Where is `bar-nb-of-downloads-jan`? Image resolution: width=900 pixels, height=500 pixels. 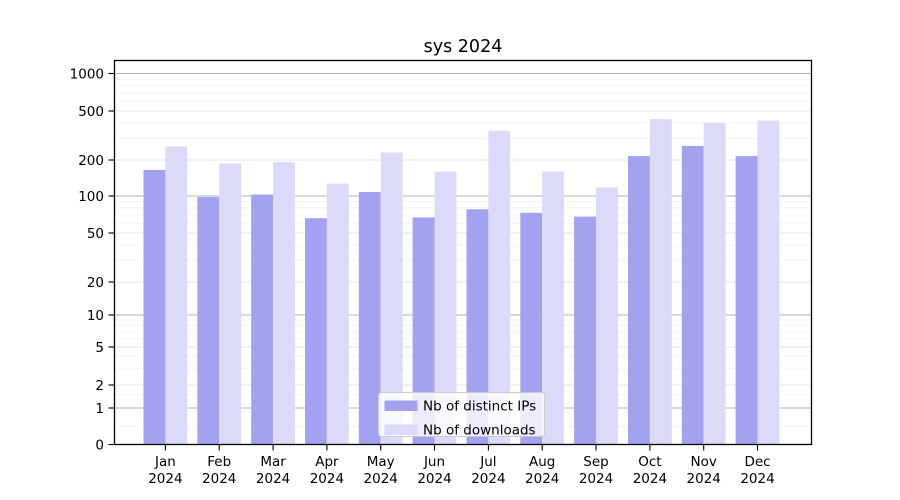 bar-nb-of-downloads-jan is located at coordinates (176, 295).